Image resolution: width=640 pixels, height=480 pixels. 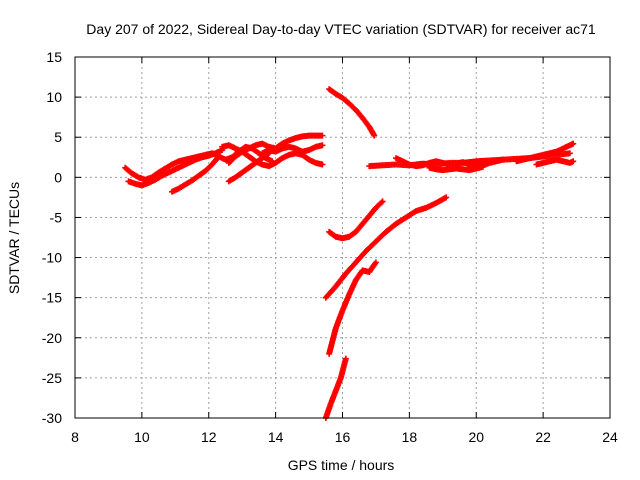 What do you see at coordinates (209, 437) in the screenshot?
I see `x-tick-label: 12` at bounding box center [209, 437].